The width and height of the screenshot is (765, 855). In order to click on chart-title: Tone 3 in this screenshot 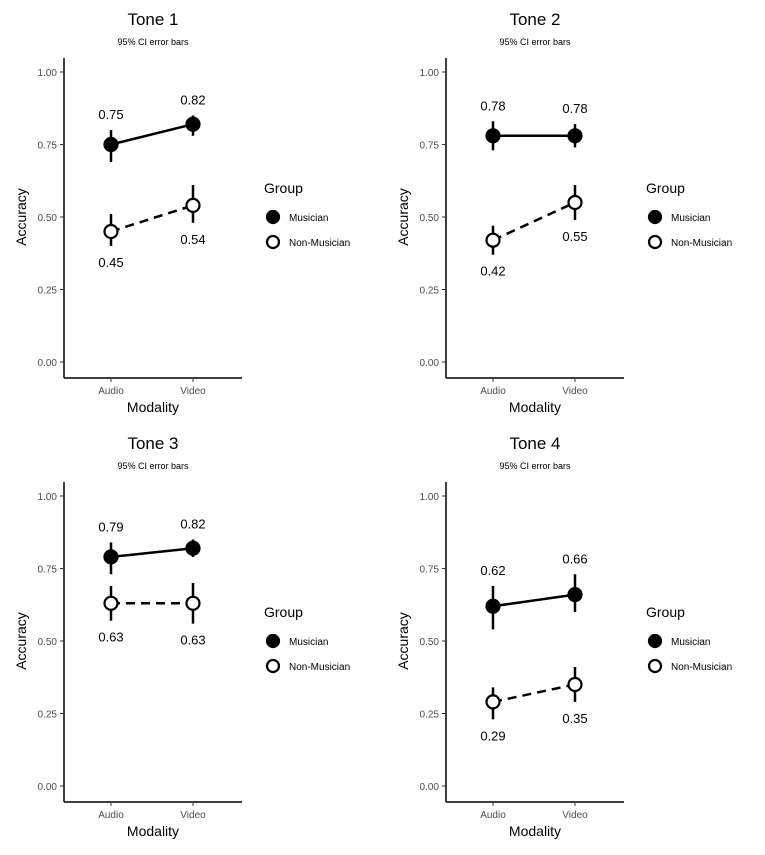, I will do `click(152, 443)`.